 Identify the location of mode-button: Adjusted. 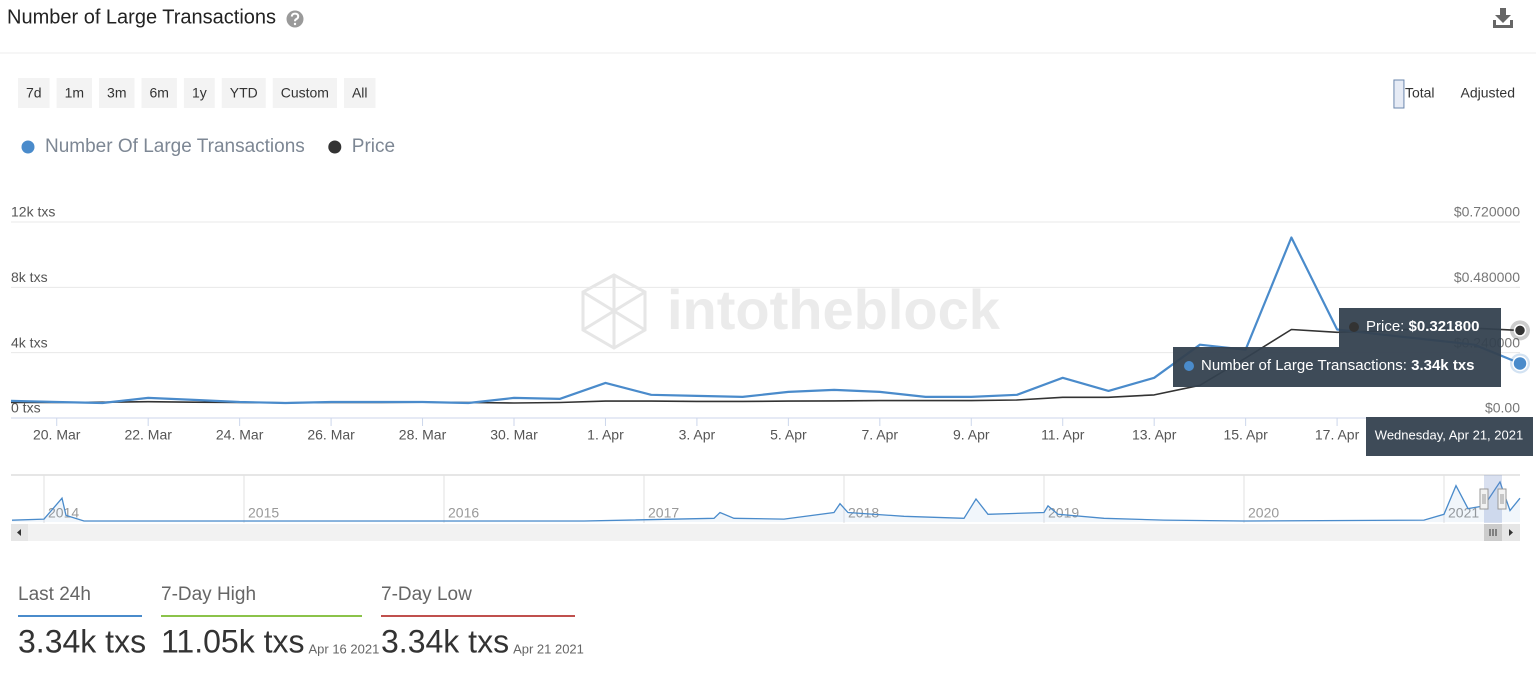
(1482, 94).